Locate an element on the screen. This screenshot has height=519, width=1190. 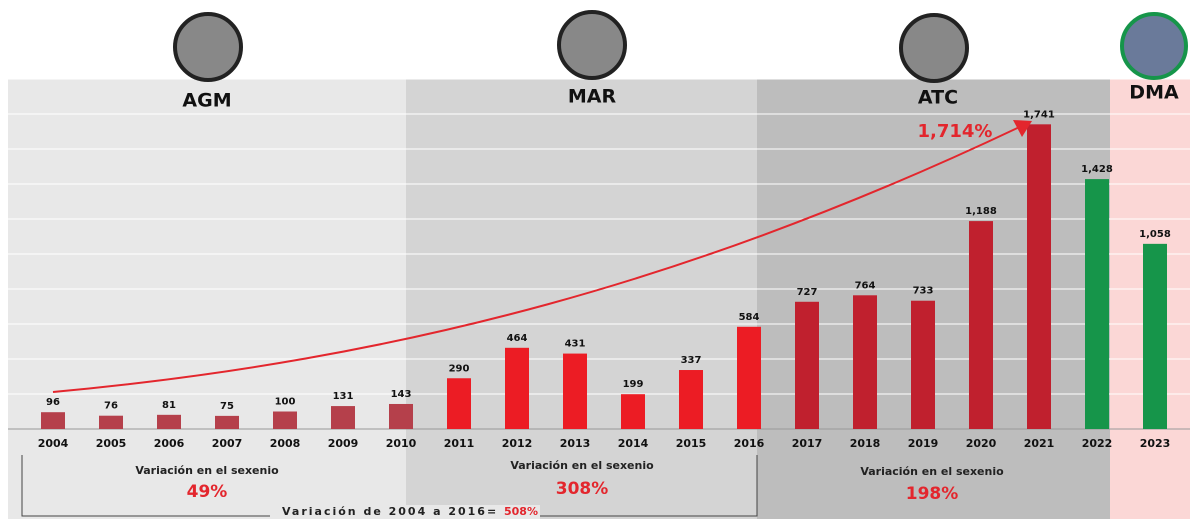
value-label: 431 is located at coordinates (575, 344).